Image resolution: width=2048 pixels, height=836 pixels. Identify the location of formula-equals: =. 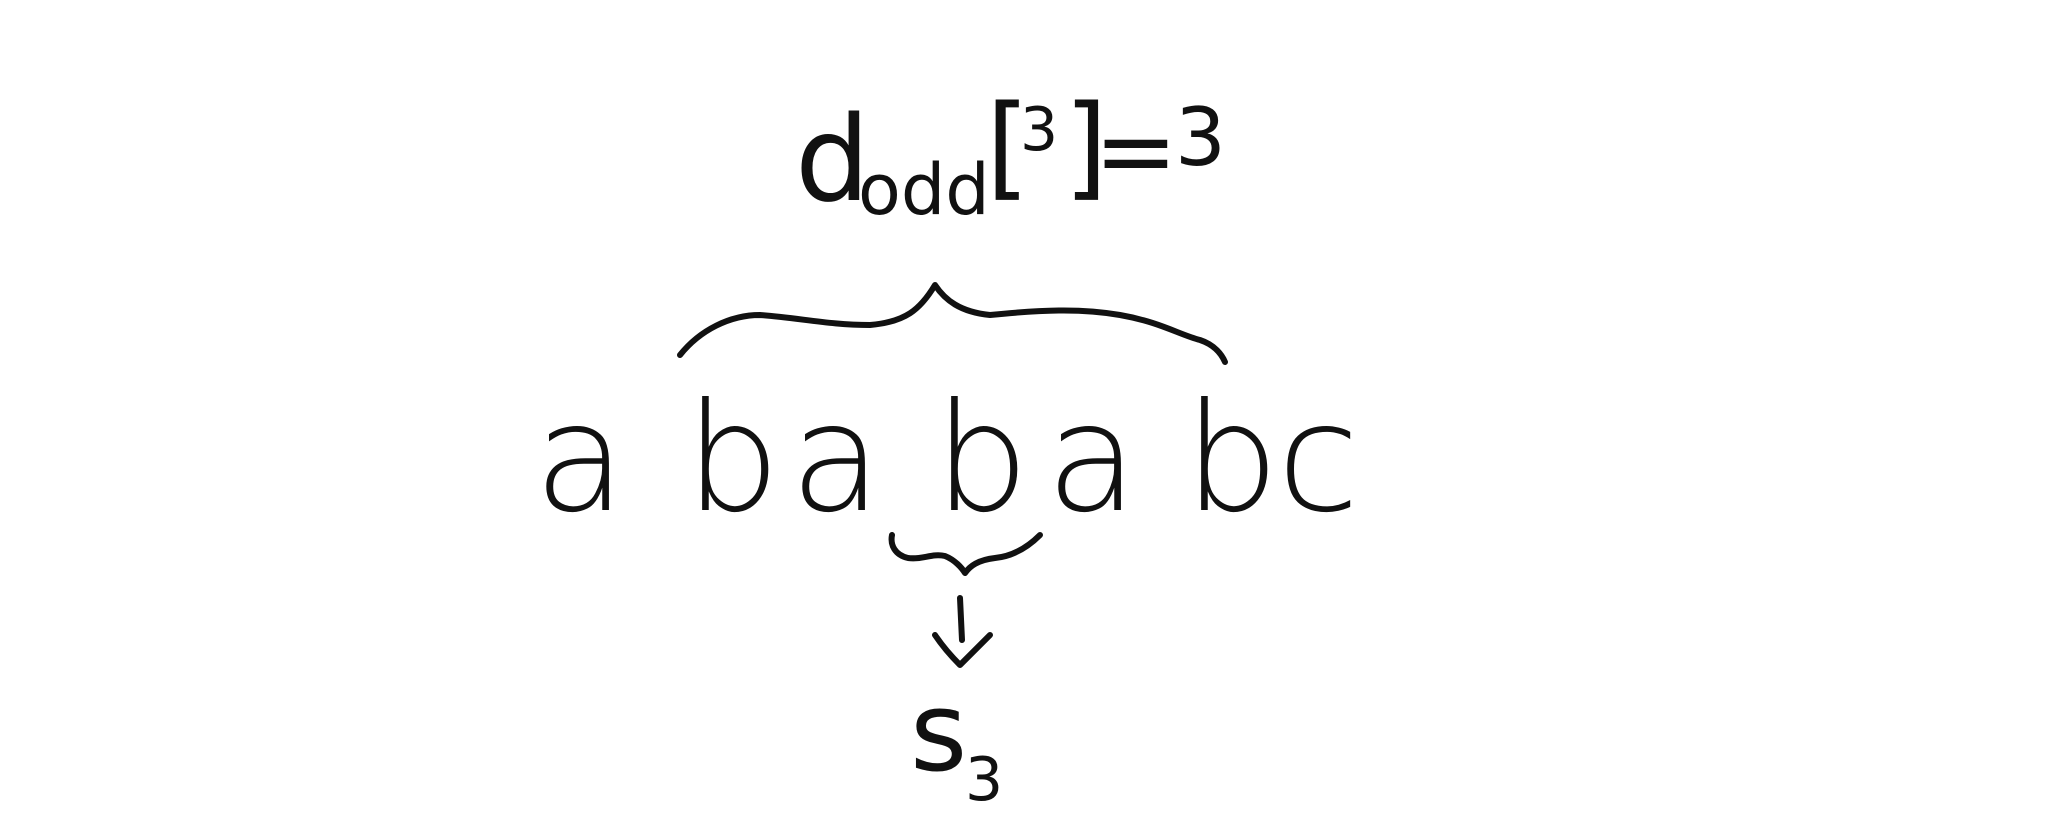
(1136, 150).